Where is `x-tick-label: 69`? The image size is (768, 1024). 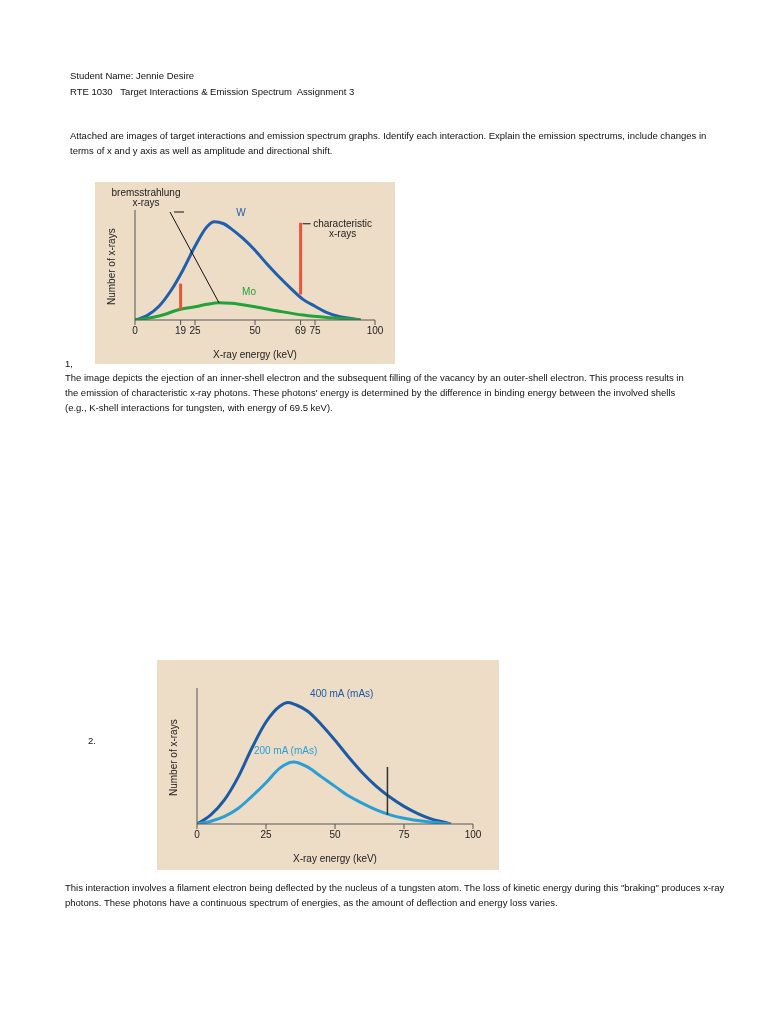
x-tick-label: 69 is located at coordinates (301, 331).